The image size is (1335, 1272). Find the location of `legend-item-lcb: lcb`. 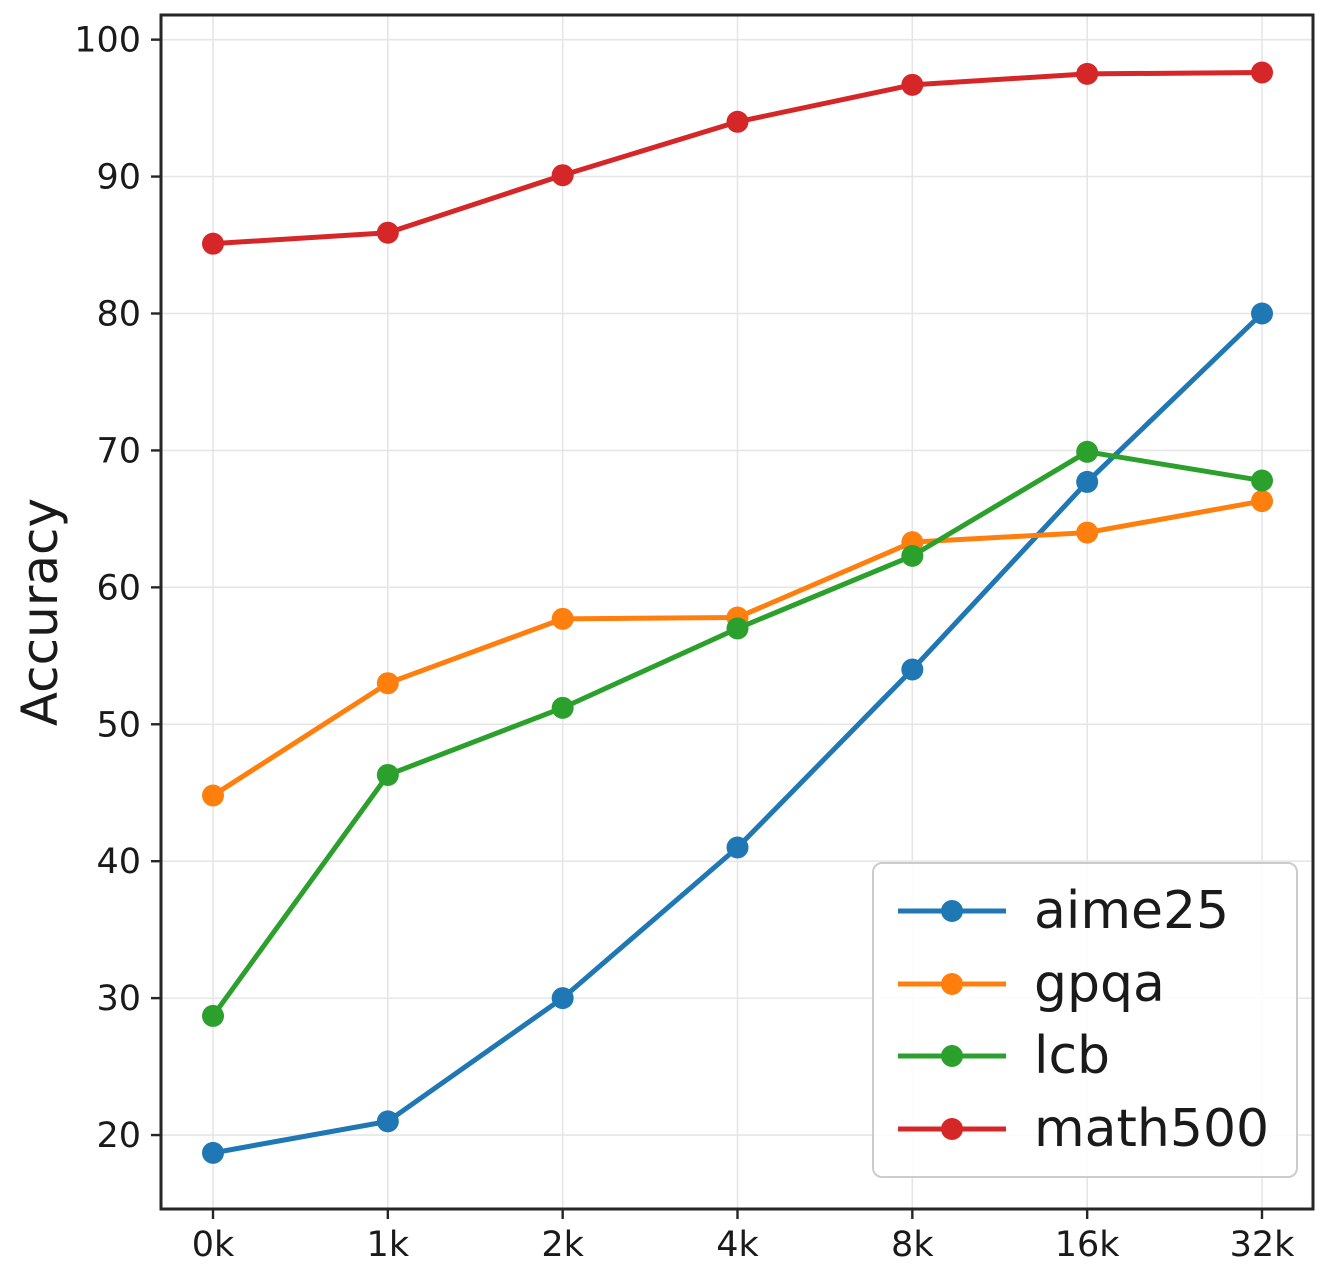

legend-item-lcb: lcb is located at coordinates (1096, 1056).